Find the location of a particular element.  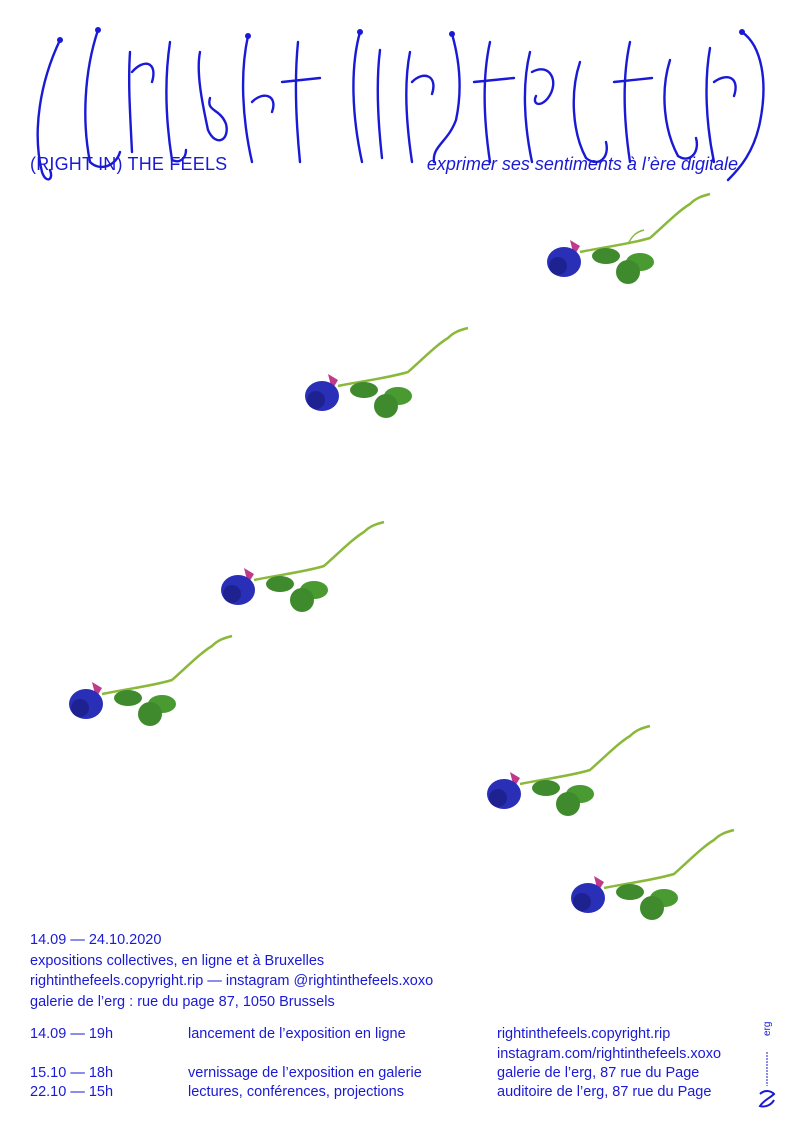

schedule-date: 15.10 — 18h is located at coordinates (72, 1073).